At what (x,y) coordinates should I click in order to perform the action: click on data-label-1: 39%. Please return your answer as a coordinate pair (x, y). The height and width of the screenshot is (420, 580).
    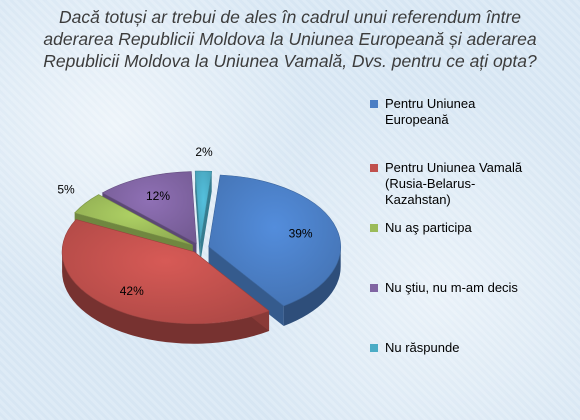
    Looking at the image, I should click on (301, 233).